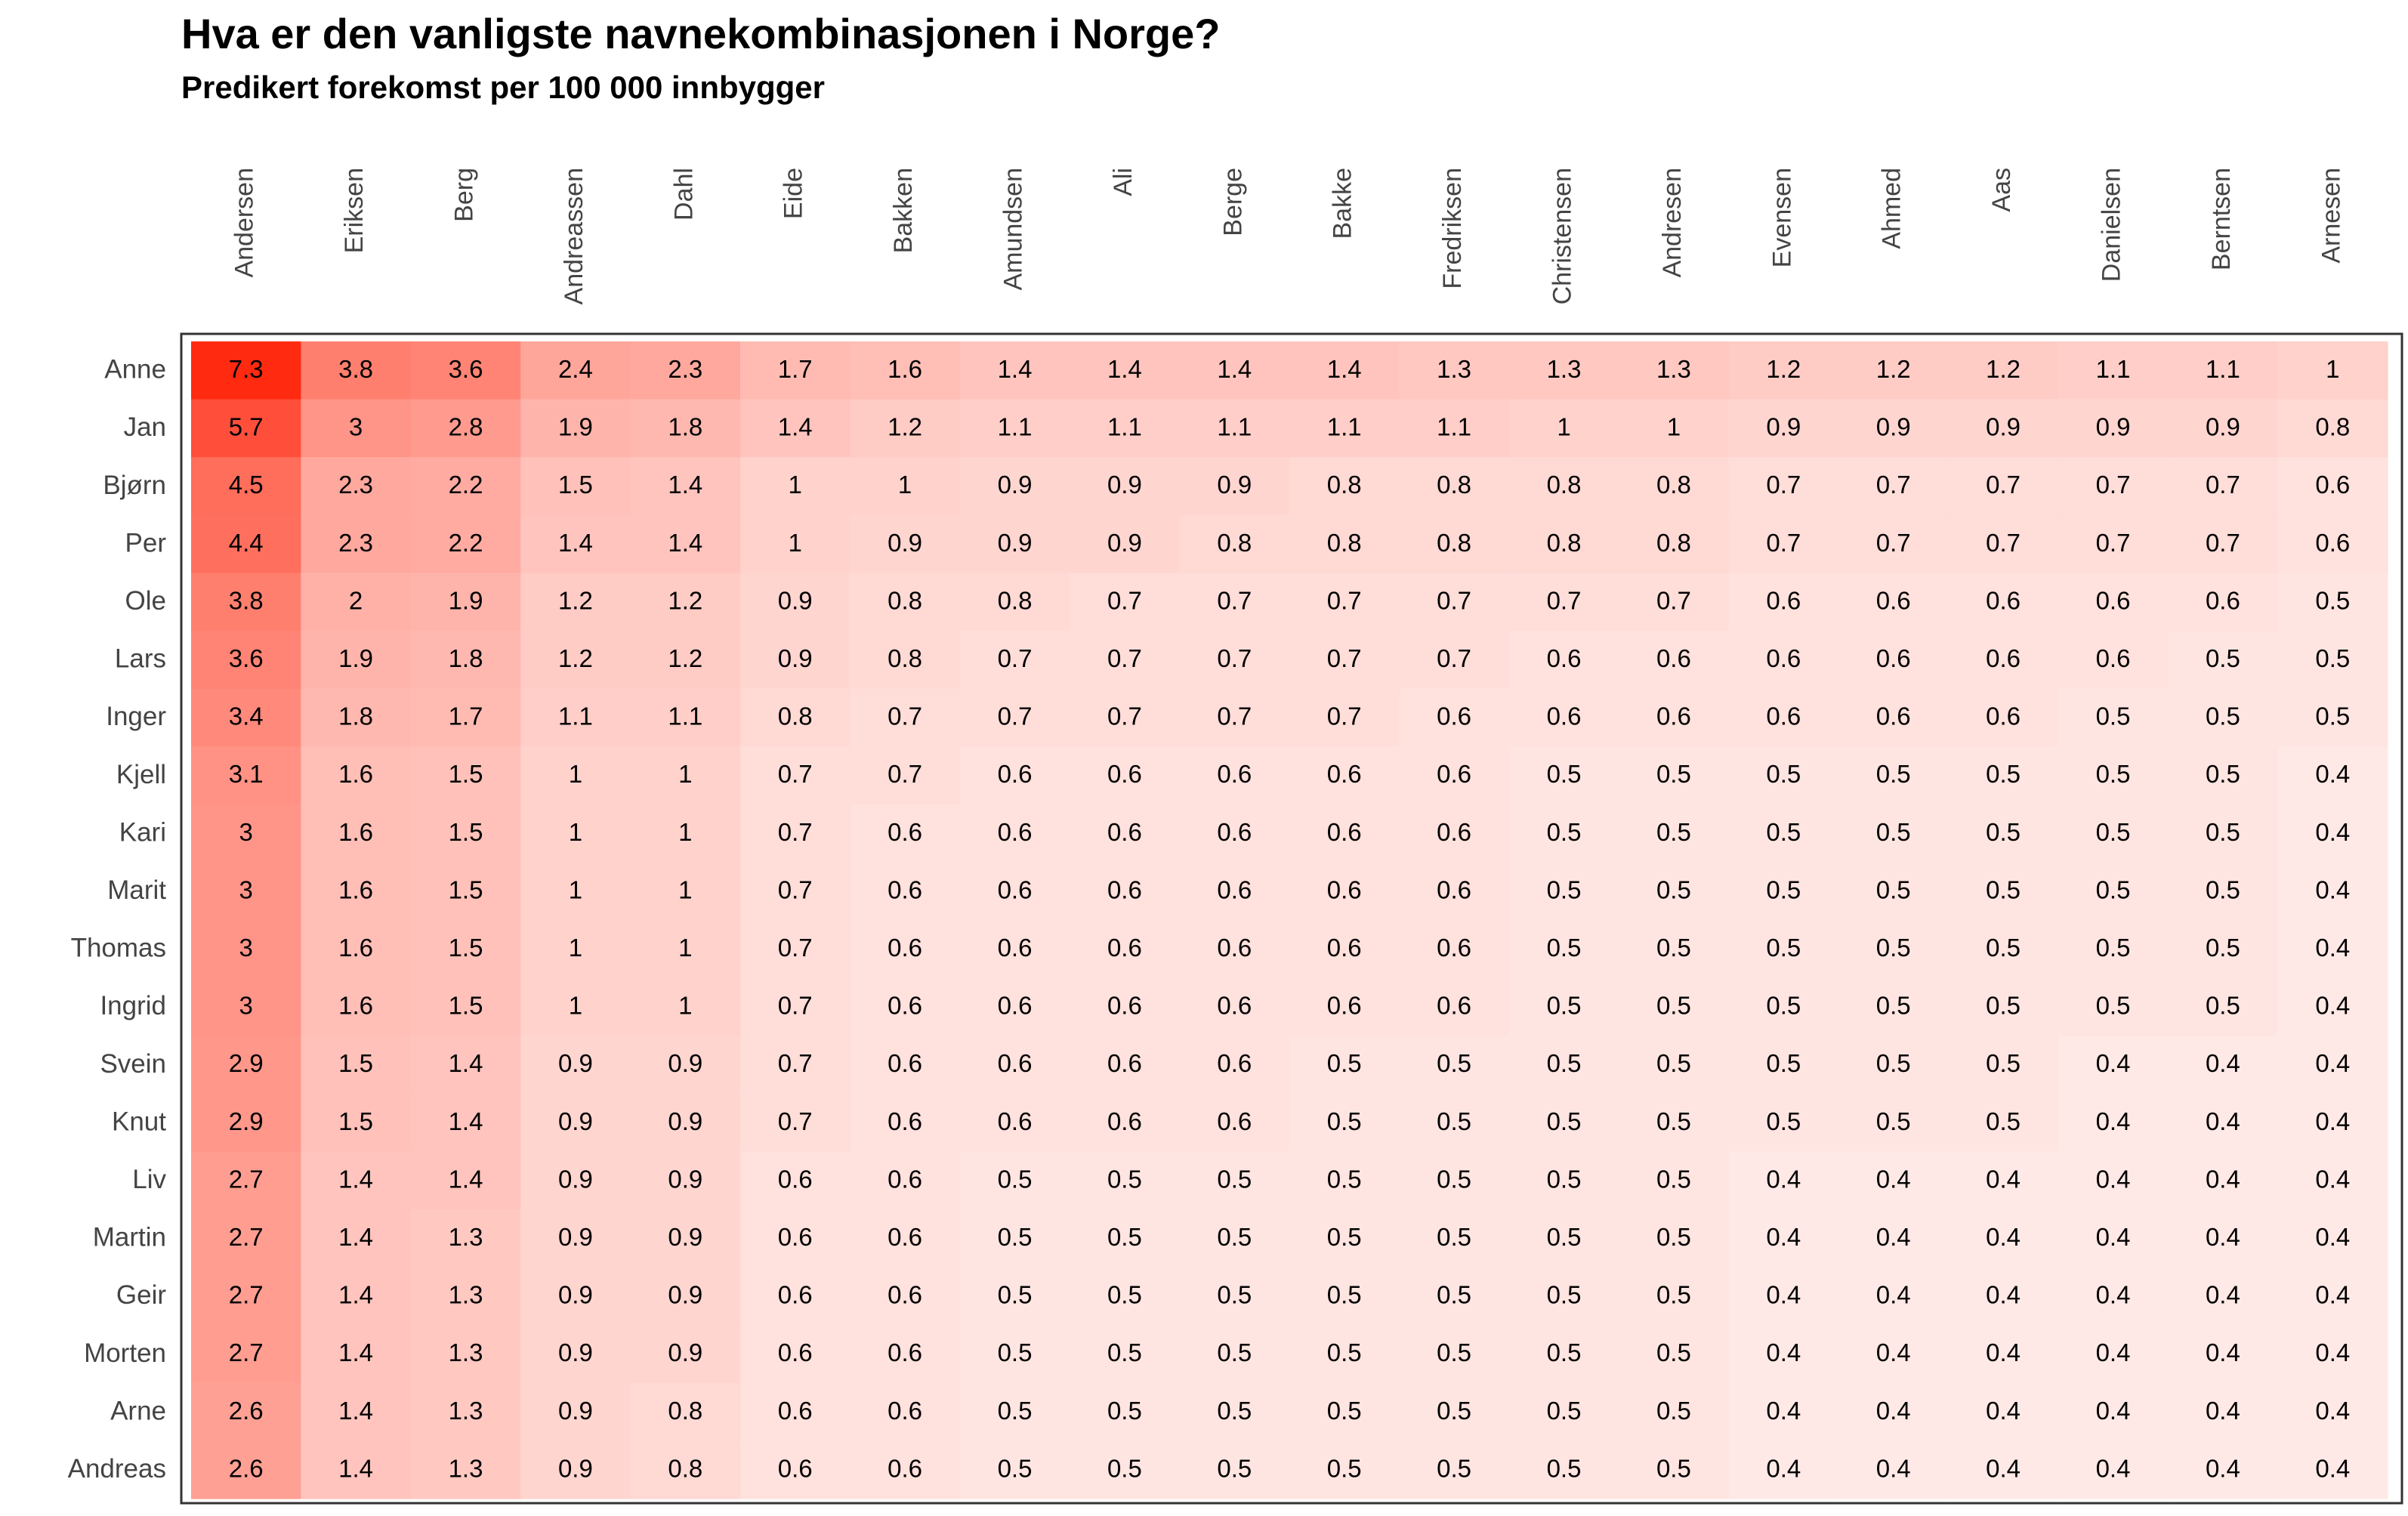 This screenshot has width=2408, height=1516. Describe the element at coordinates (1015, 600) in the screenshot. I see `cell-value-label: 0.8` at that location.